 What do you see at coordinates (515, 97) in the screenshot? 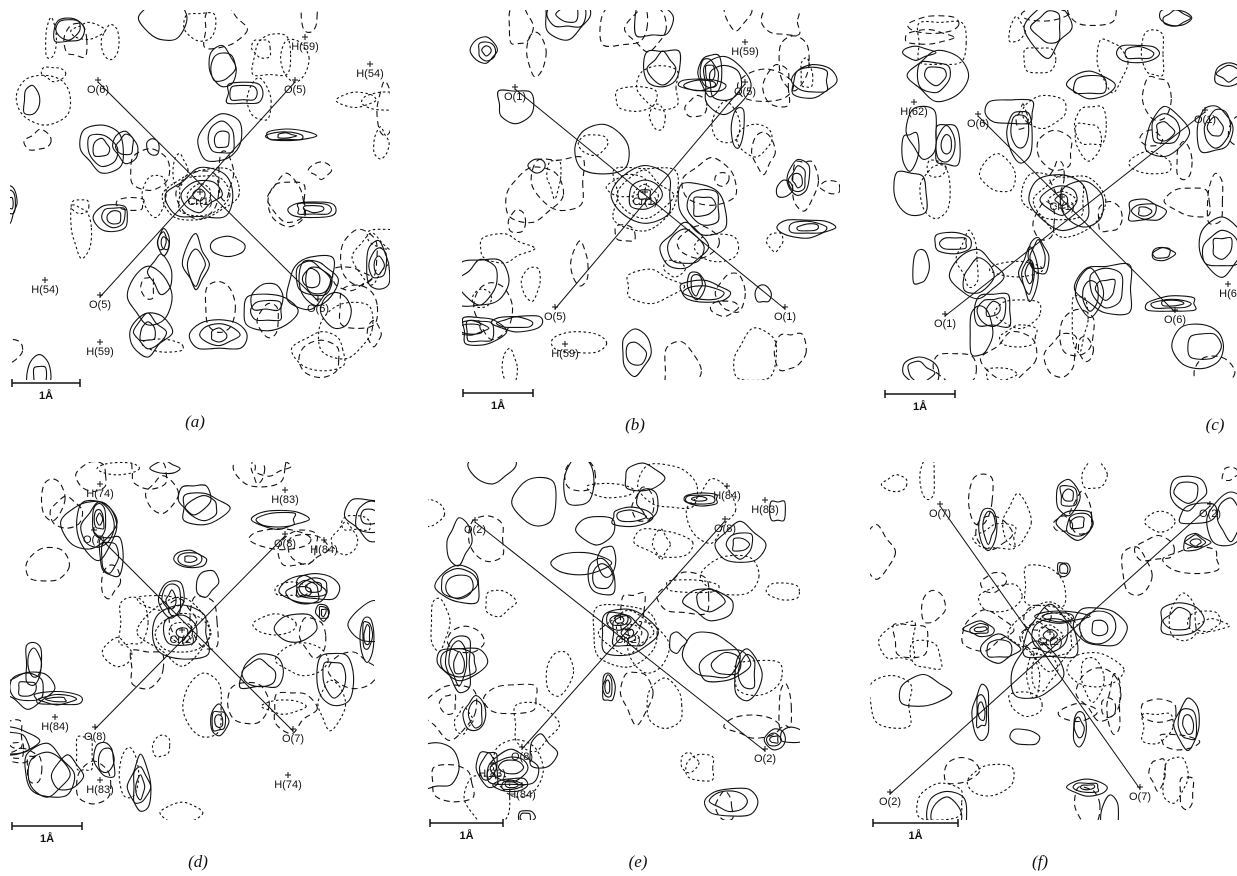
I see `atom-label: O(1)` at bounding box center [515, 97].